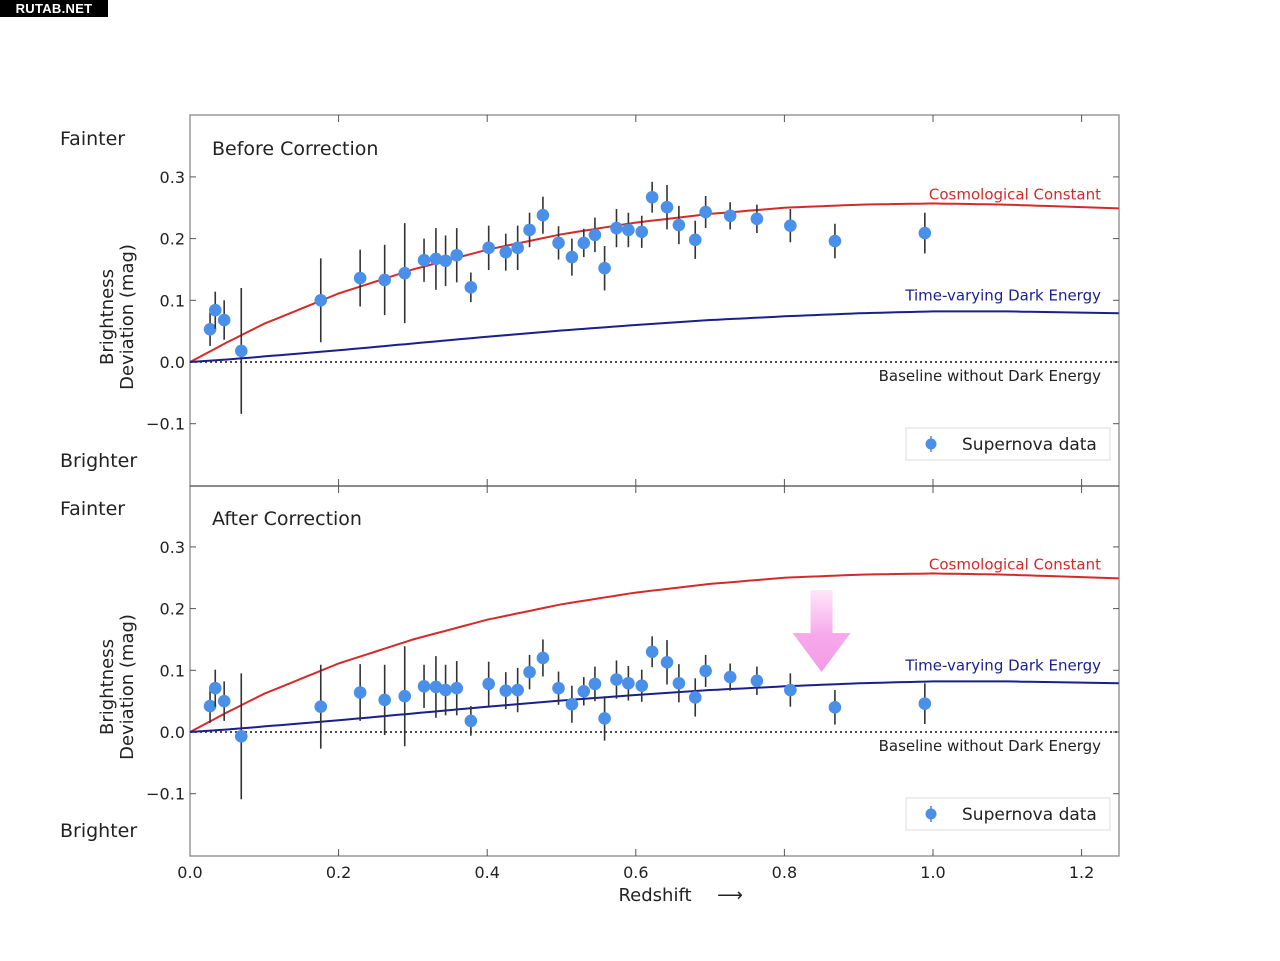 The height and width of the screenshot is (961, 1280). Describe the element at coordinates (654, 895) in the screenshot. I see `x-axis-title: Redshift` at that location.